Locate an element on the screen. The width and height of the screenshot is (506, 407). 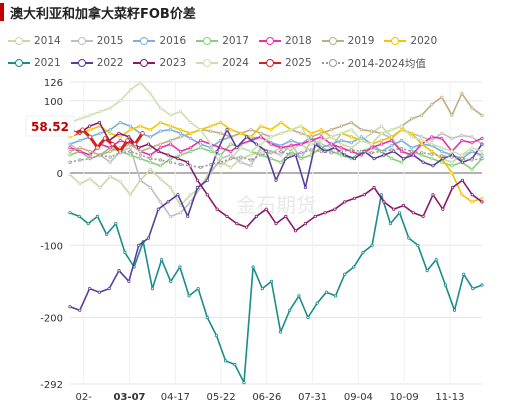
legend-item: 2019 is located at coordinates (348, 41).